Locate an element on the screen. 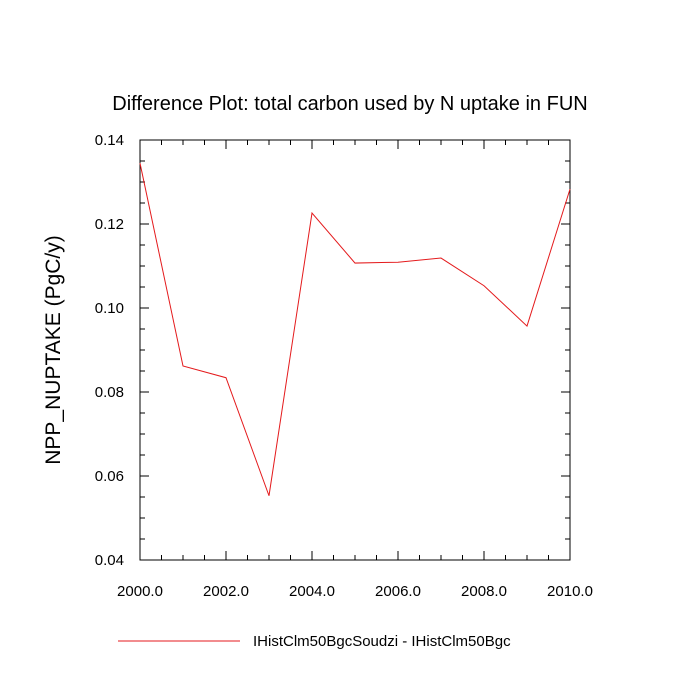 This screenshot has width=700, height=700. legend: IHistClm50BgcSoudzi - IHistClm50Bgc is located at coordinates (314, 641).